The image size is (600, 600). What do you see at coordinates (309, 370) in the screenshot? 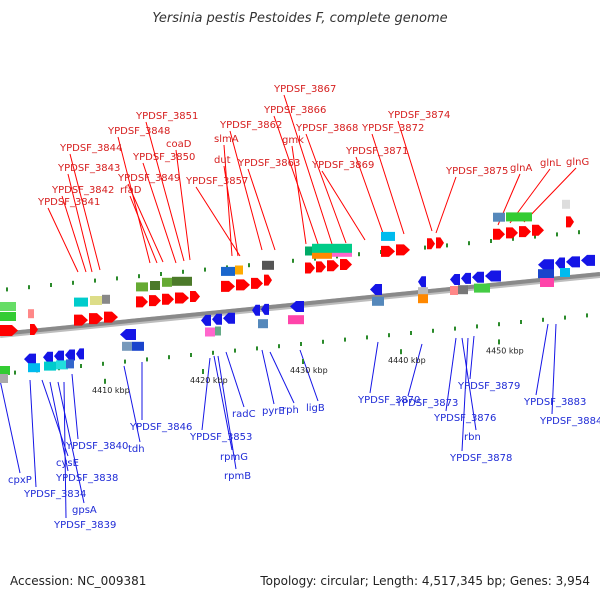
I see `scale-tick-label: 4430 kbp` at bounding box center [309, 370].